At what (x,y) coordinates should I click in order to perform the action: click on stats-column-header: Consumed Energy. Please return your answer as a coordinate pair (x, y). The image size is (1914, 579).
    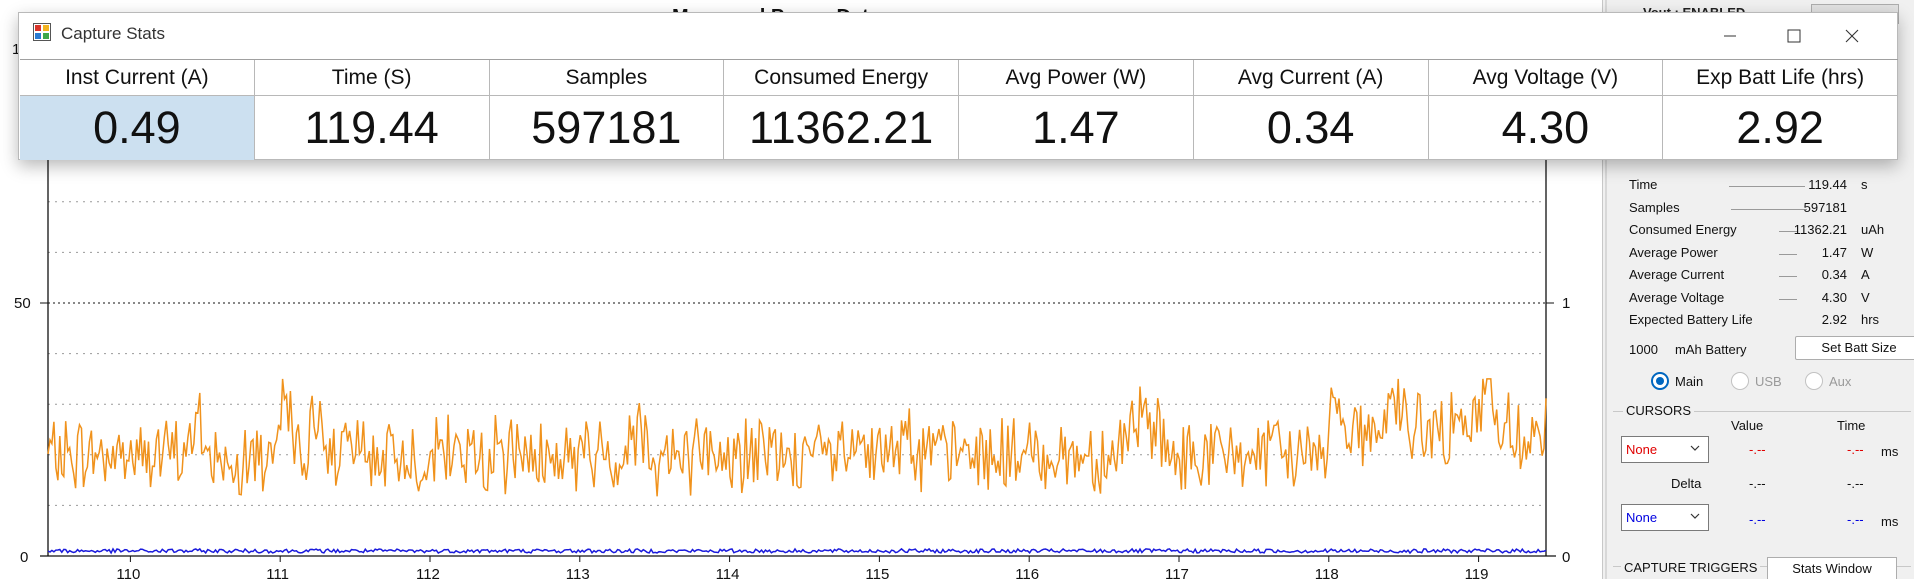
    Looking at the image, I should click on (841, 78).